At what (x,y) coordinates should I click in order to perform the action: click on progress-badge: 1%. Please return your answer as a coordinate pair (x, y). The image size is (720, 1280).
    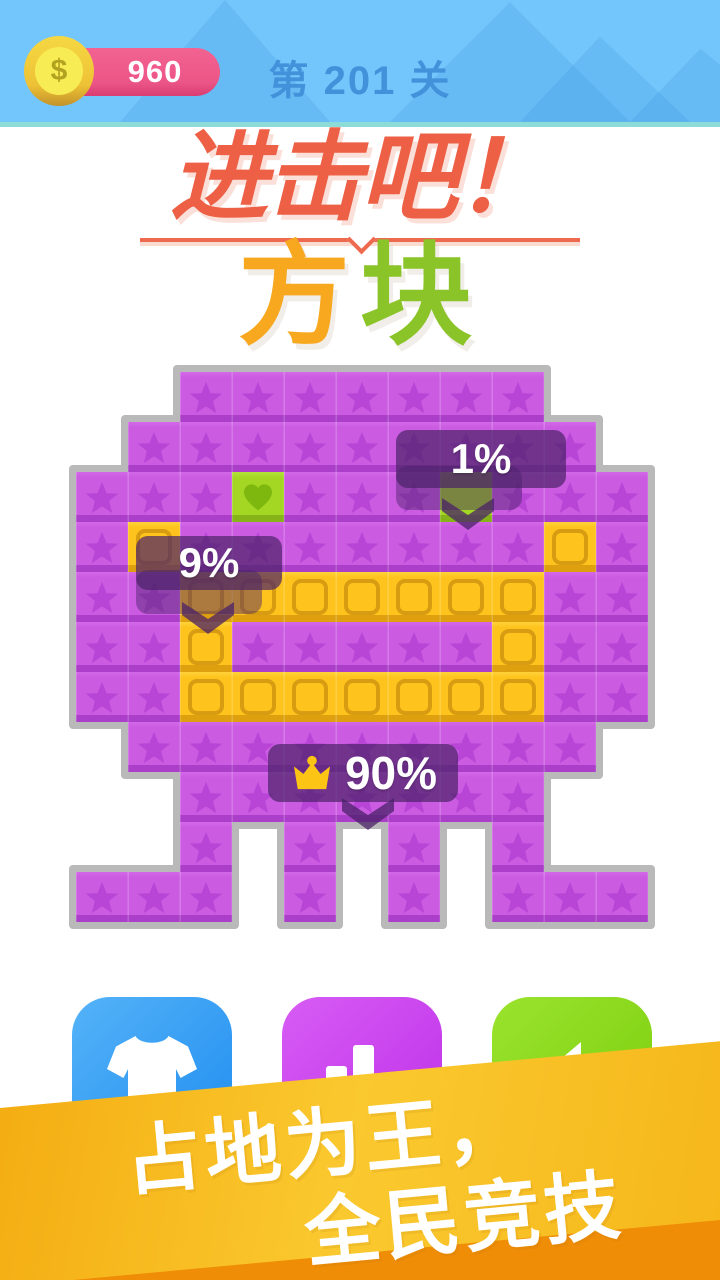
    Looking at the image, I should click on (481, 459).